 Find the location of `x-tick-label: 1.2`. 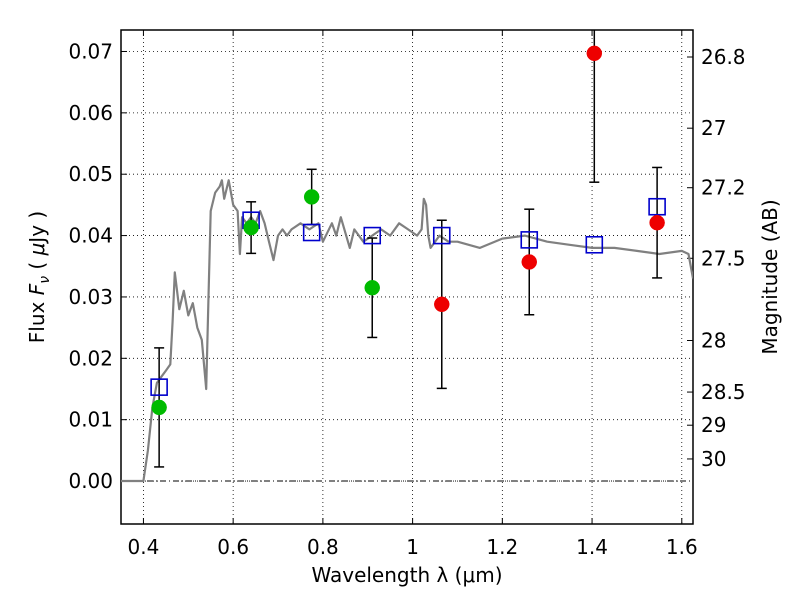

x-tick-label: 1.2 is located at coordinates (502, 547).